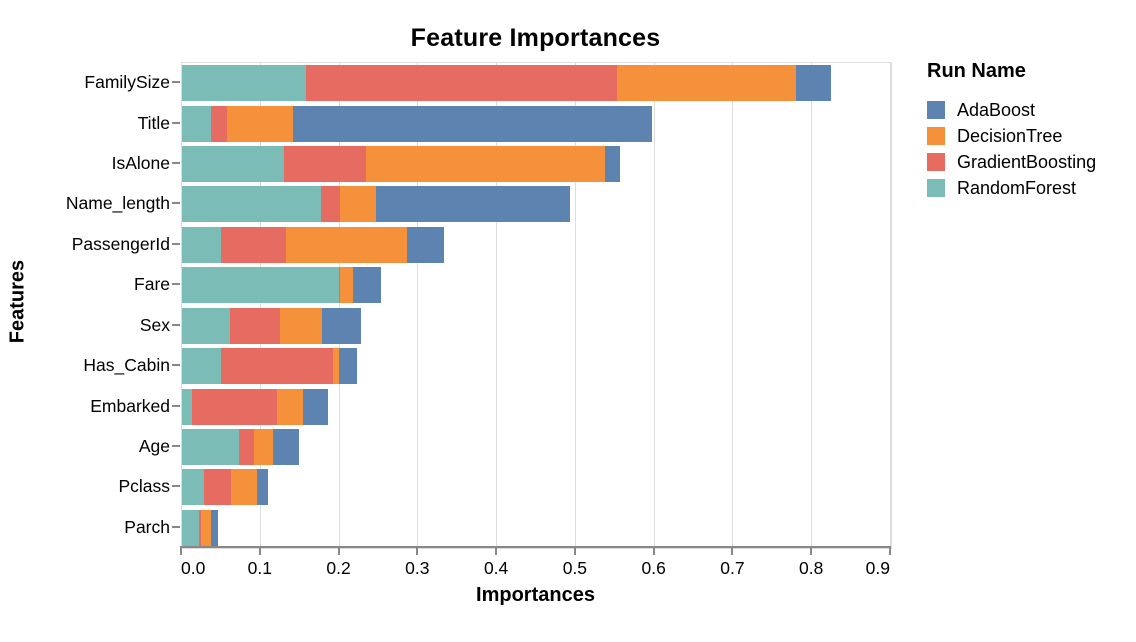 The image size is (1136, 642). Describe the element at coordinates (936, 110) in the screenshot. I see `legend-swatch-adaboost` at that location.